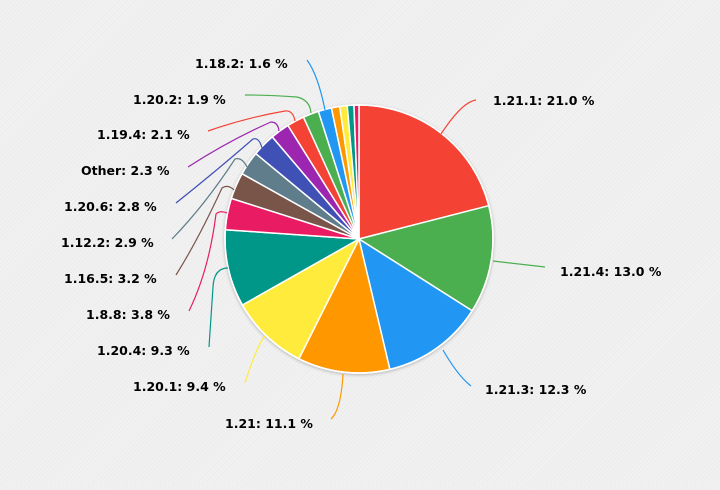 Image resolution: width=720 pixels, height=490 pixels. Describe the element at coordinates (536, 389) in the screenshot. I see `data-label: 1.21.3: 12.3 %` at that location.